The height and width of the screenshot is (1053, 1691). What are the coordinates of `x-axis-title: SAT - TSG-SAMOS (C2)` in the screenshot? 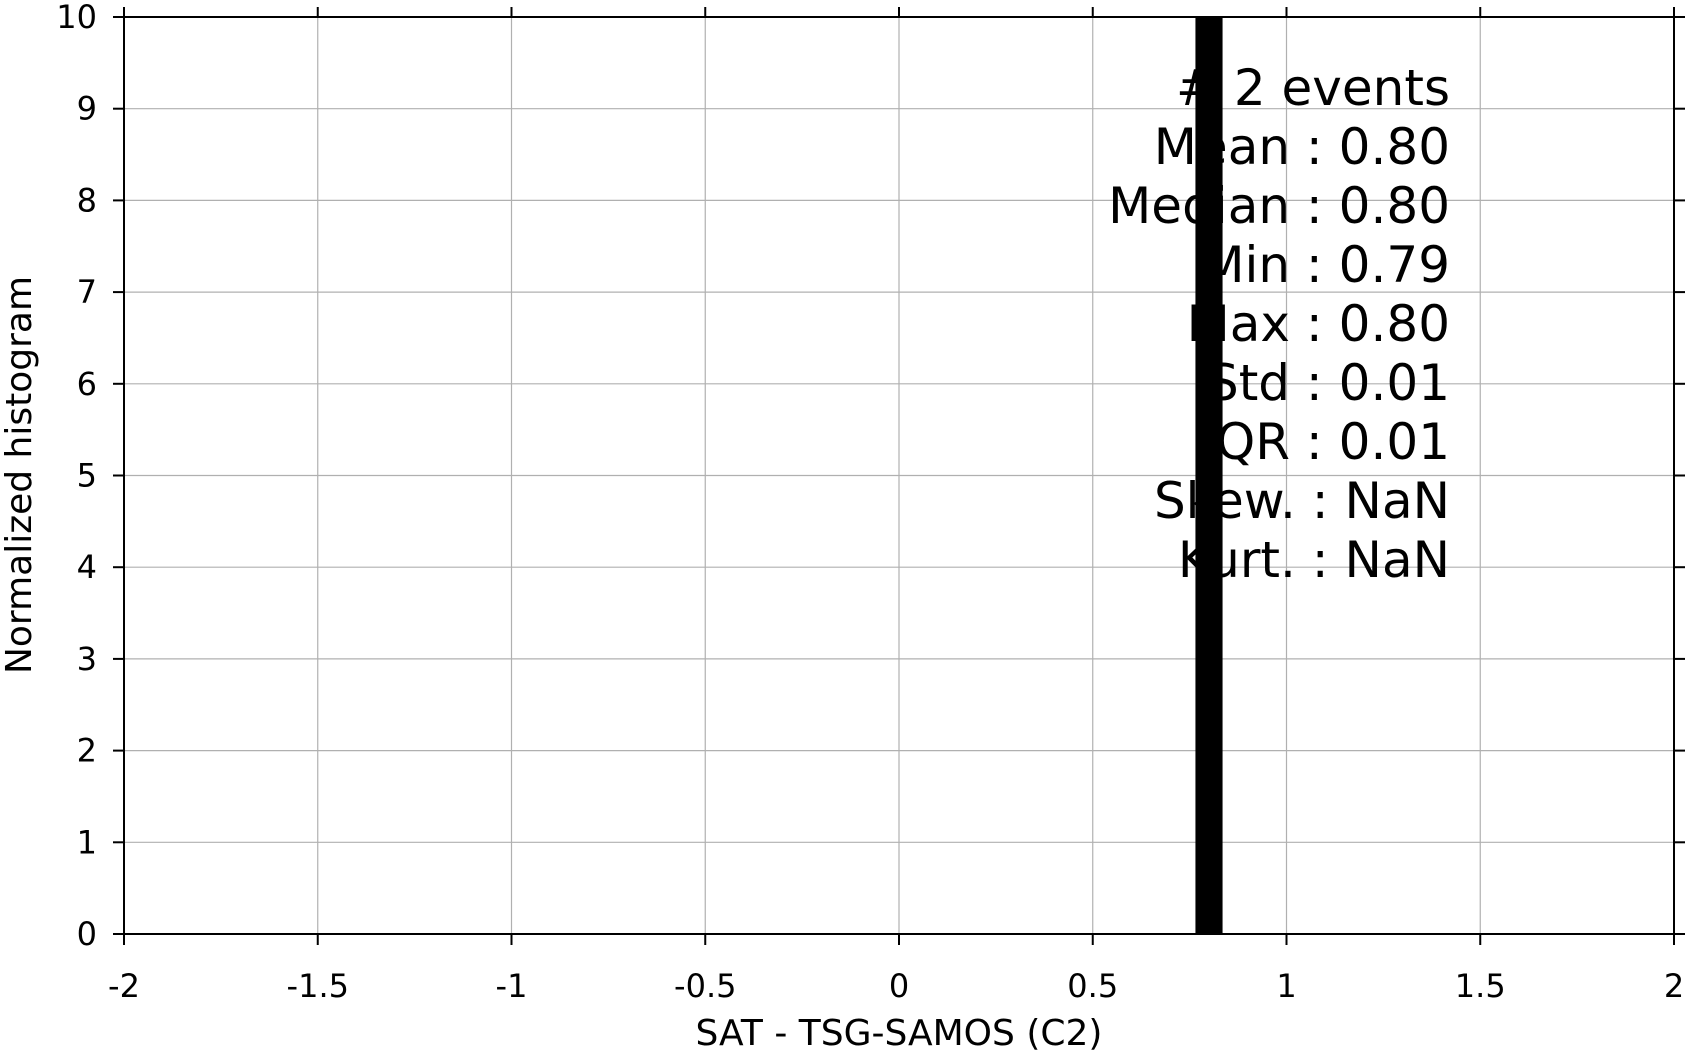 It's located at (899, 1033).